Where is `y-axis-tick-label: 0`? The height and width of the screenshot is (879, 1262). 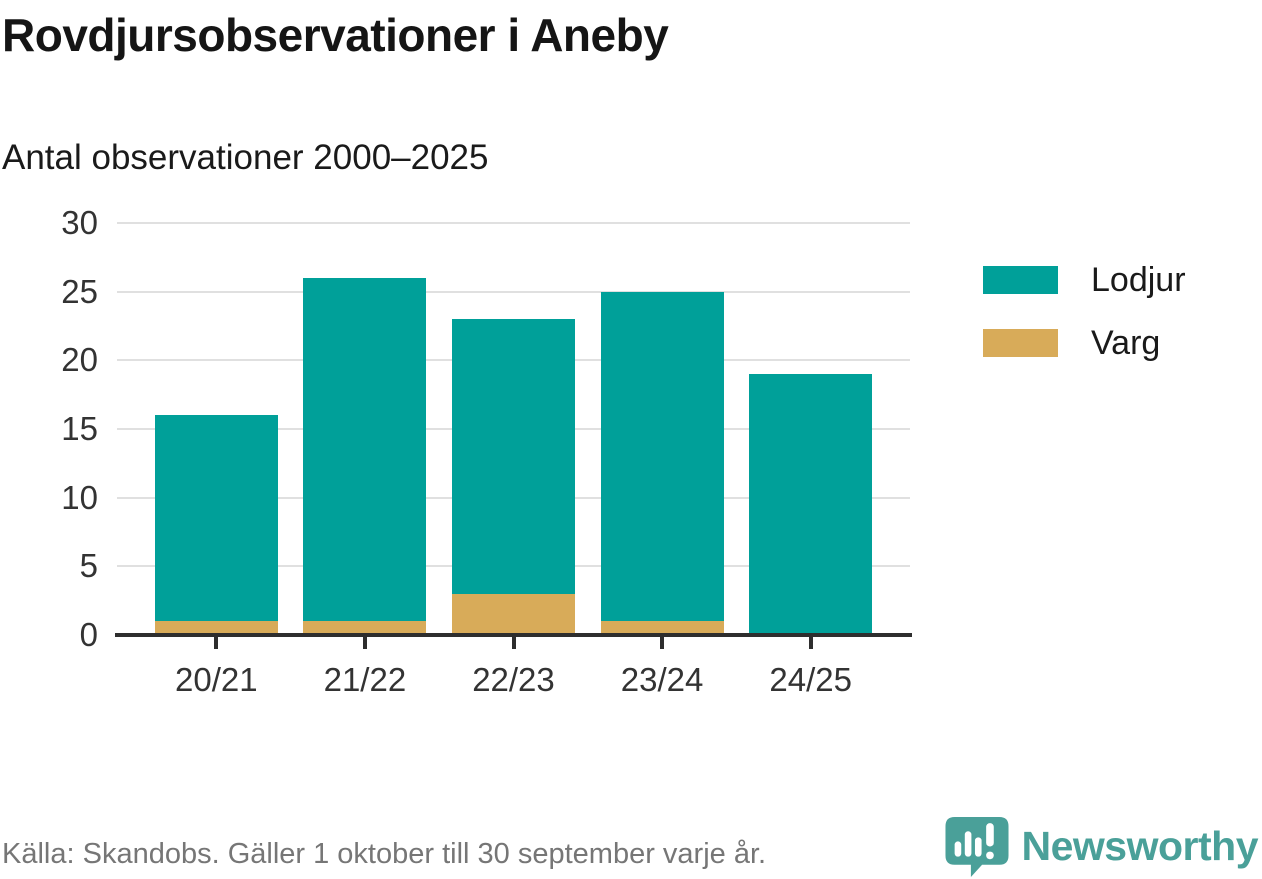 y-axis-tick-label: 0 is located at coordinates (88, 634).